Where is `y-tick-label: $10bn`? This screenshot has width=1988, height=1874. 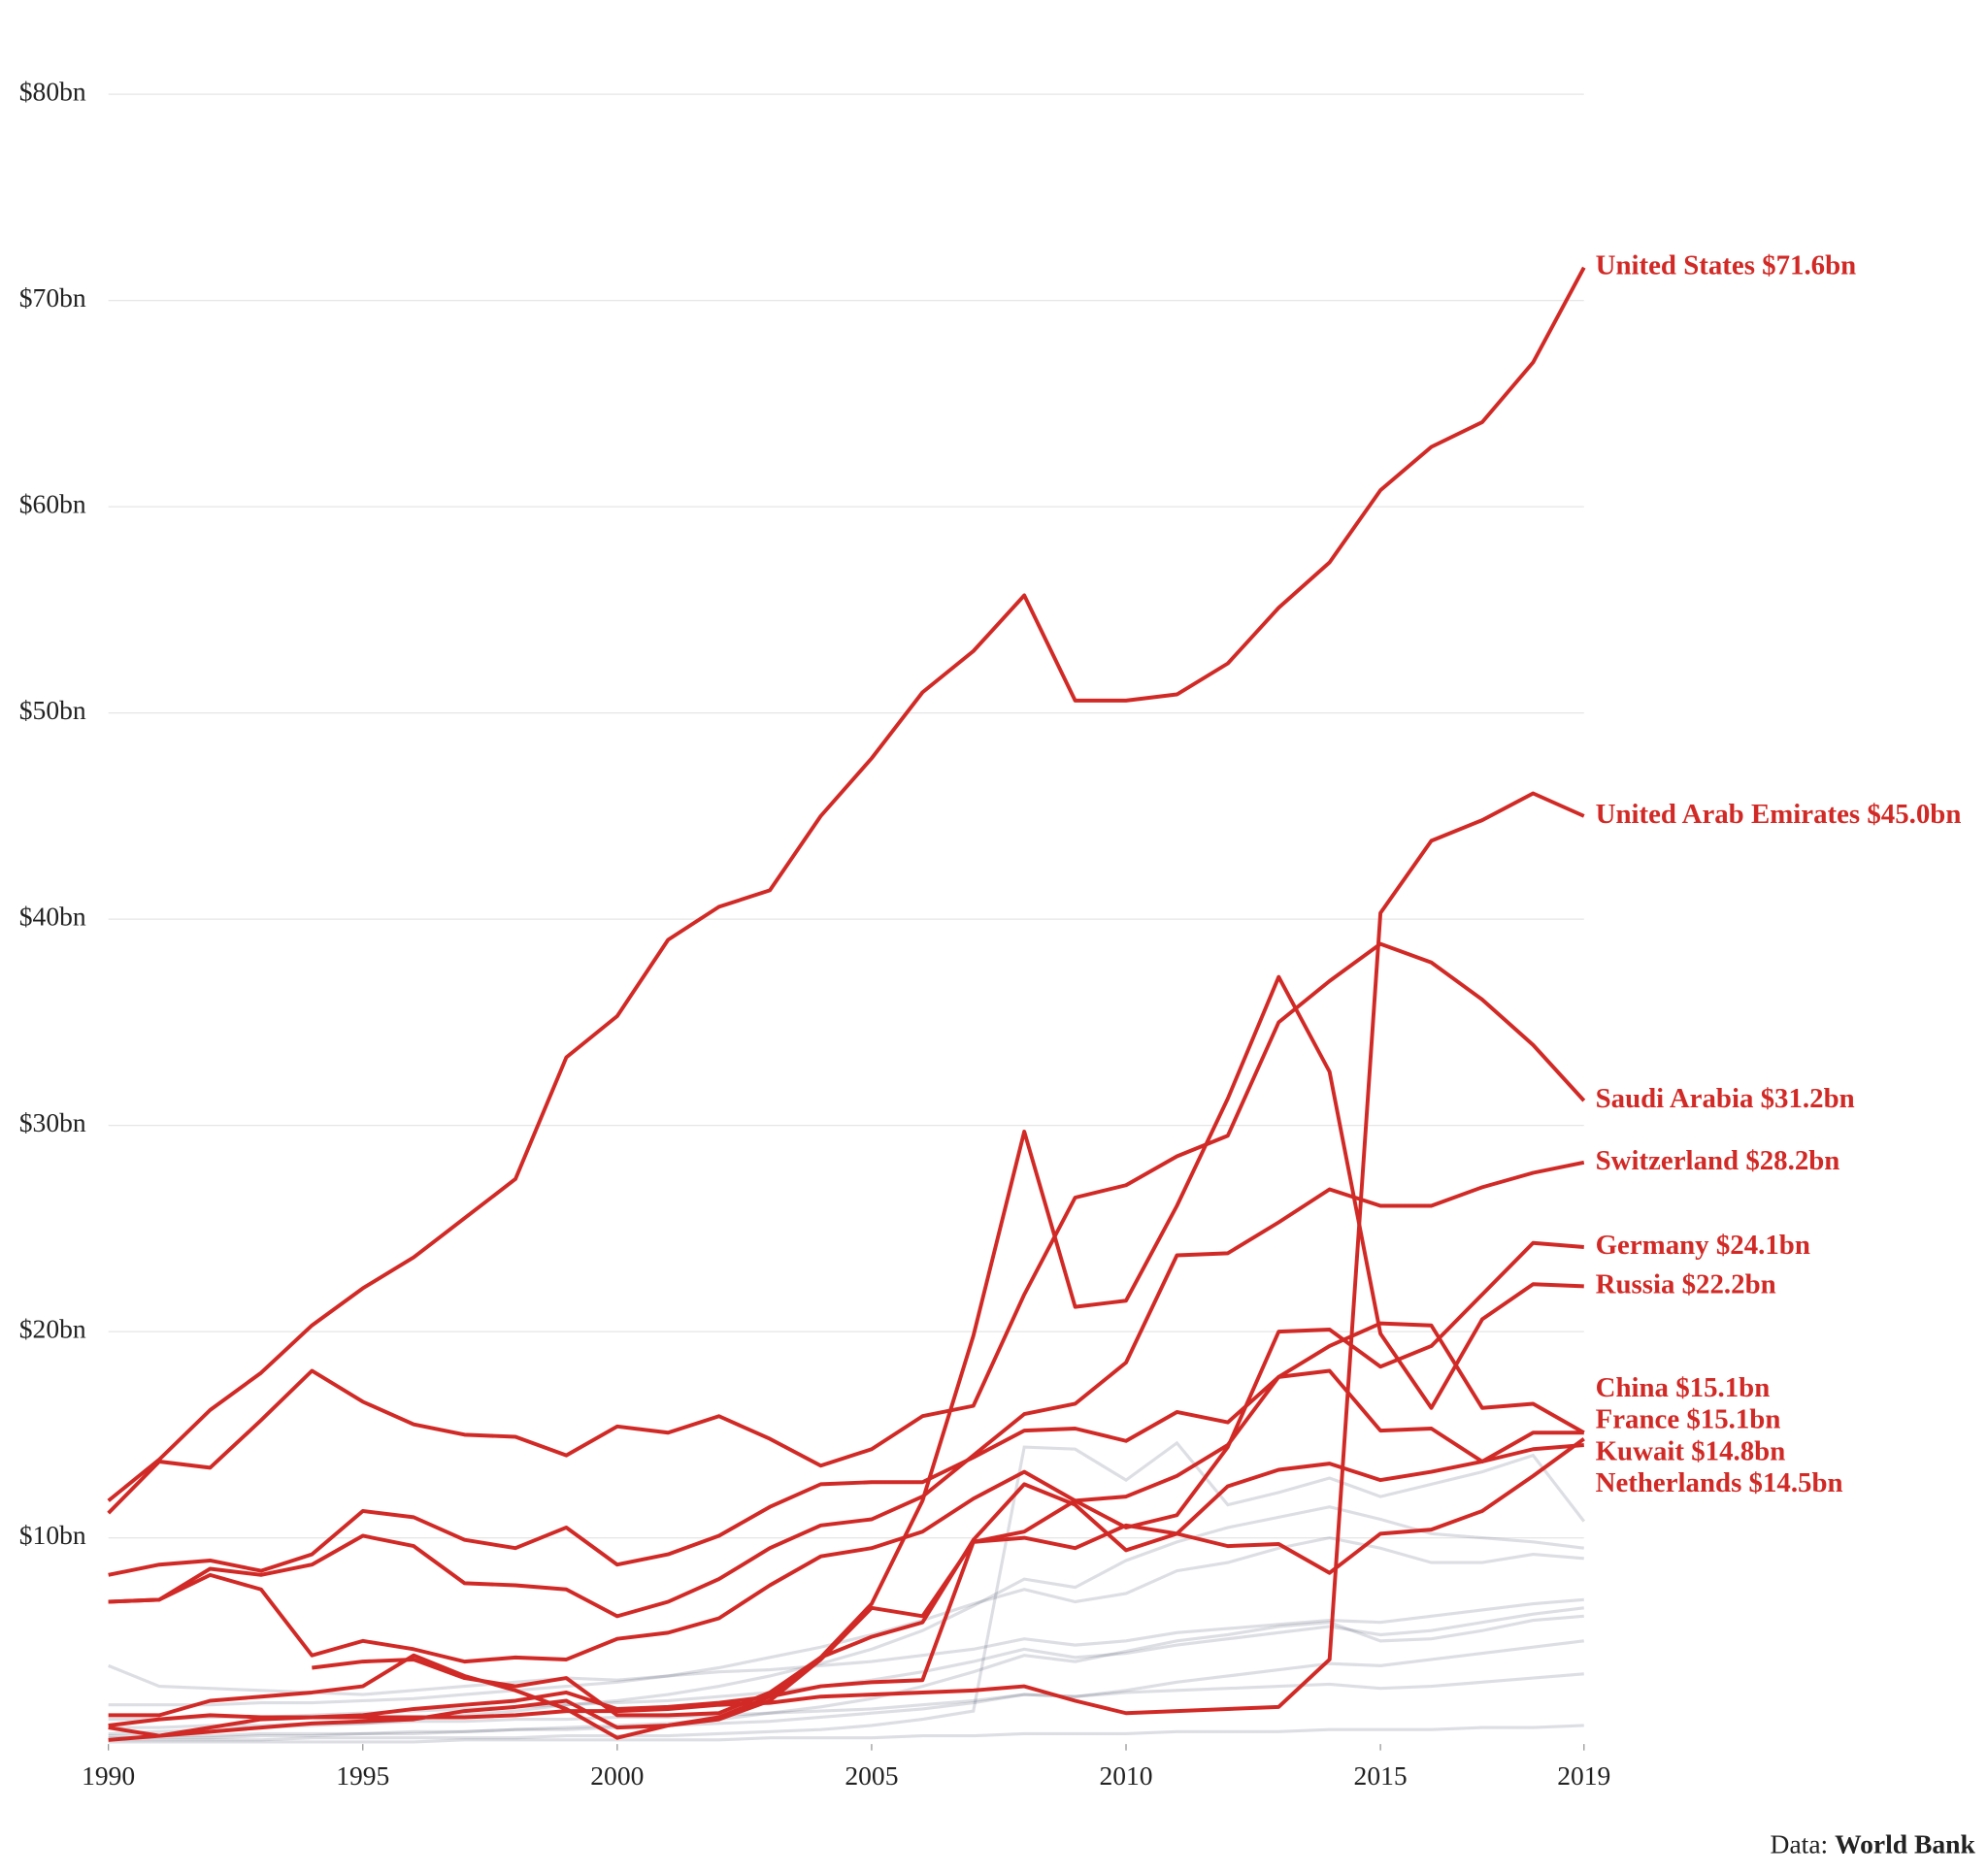 y-tick-label: $10bn is located at coordinates (53, 1535).